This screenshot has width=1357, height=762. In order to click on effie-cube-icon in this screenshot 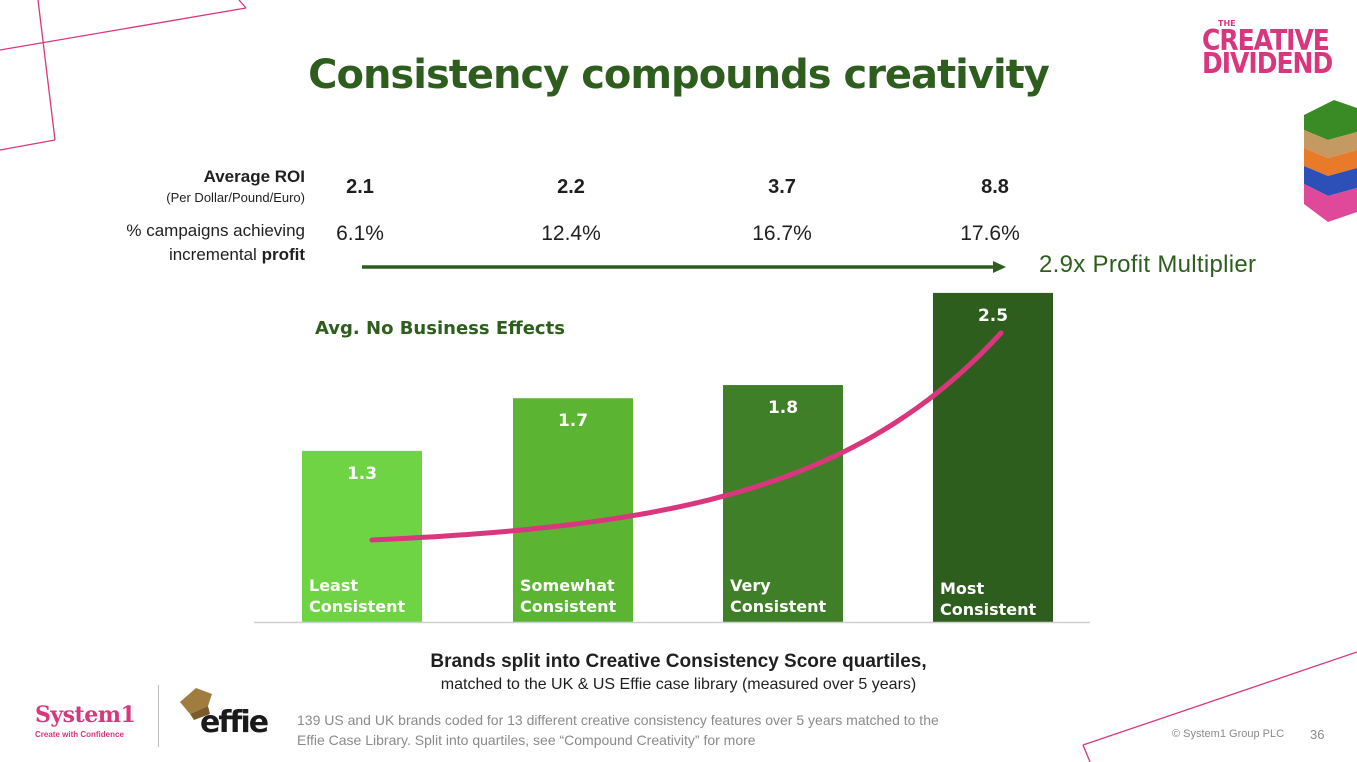, I will do `click(196, 704)`.